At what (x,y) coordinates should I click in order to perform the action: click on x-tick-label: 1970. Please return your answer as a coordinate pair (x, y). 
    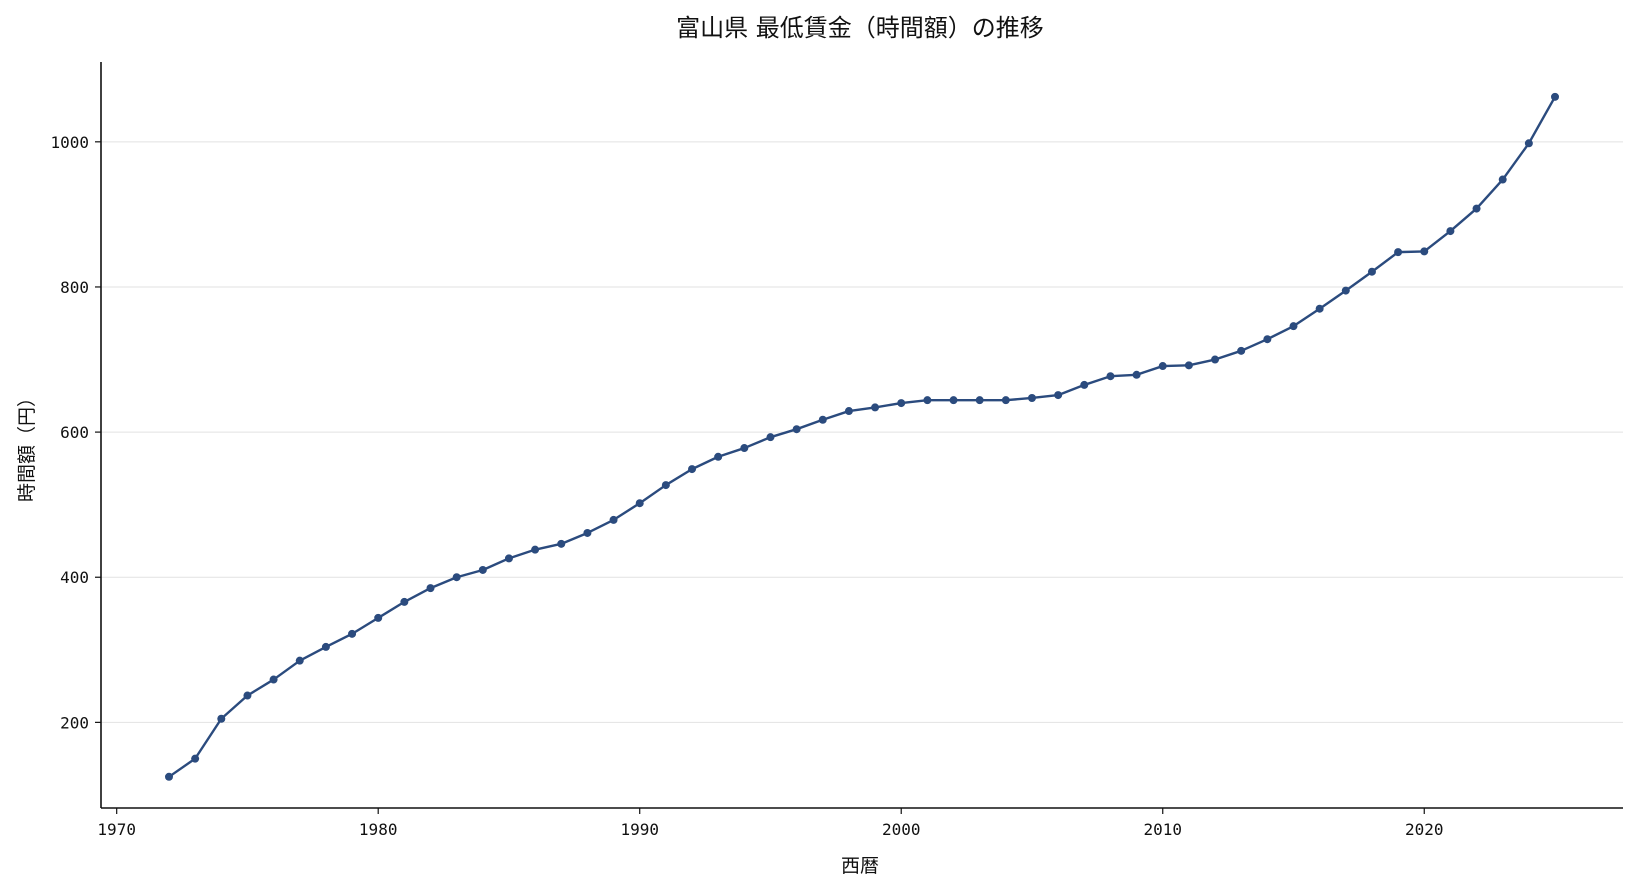
    Looking at the image, I should click on (116, 829).